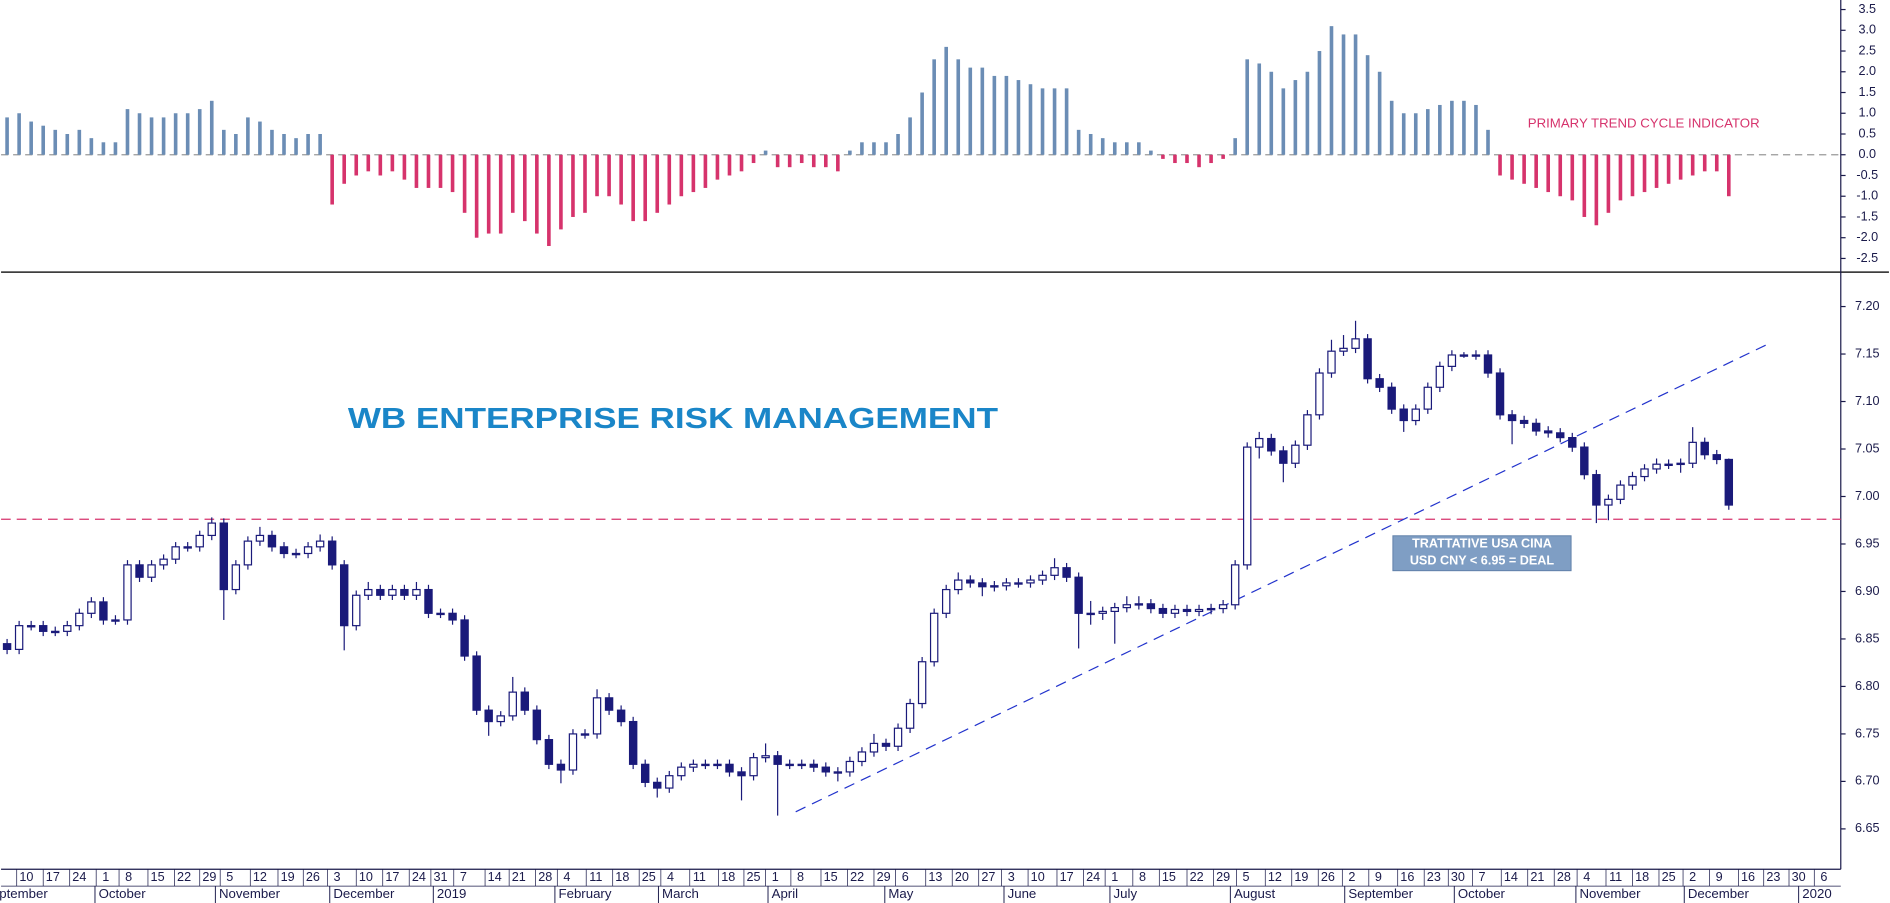 The image size is (1890, 903). Describe the element at coordinates (900, 893) in the screenshot. I see `month-label: May` at that location.